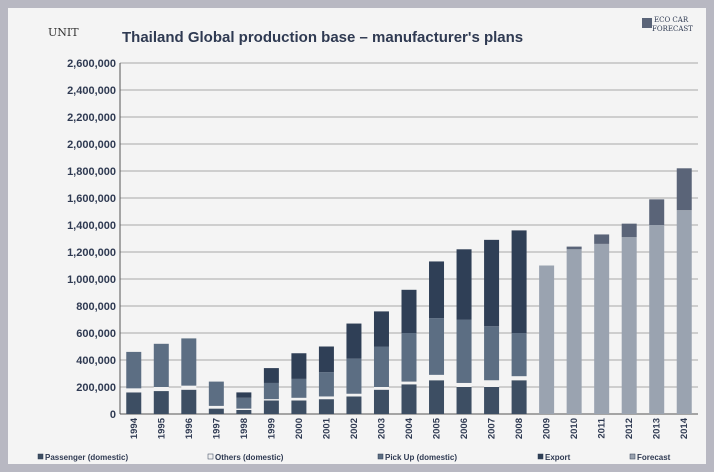 Image resolution: width=714 pixels, height=472 pixels. I want to click on x-tick-label: 1995, so click(161, 428).